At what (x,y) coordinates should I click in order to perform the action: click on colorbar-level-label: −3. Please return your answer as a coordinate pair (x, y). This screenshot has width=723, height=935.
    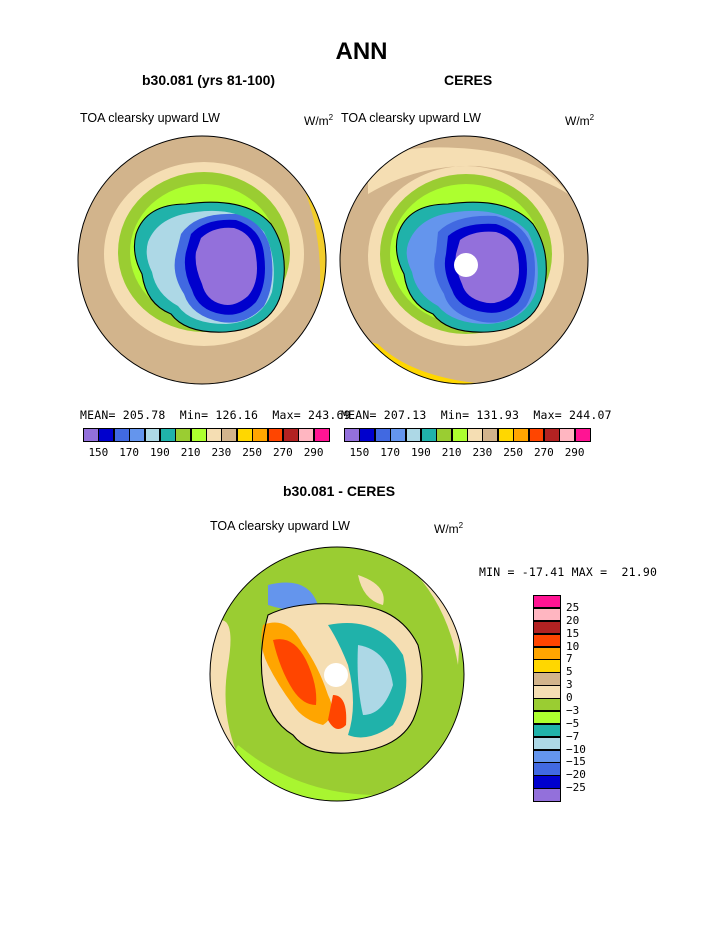
    Looking at the image, I should click on (573, 710).